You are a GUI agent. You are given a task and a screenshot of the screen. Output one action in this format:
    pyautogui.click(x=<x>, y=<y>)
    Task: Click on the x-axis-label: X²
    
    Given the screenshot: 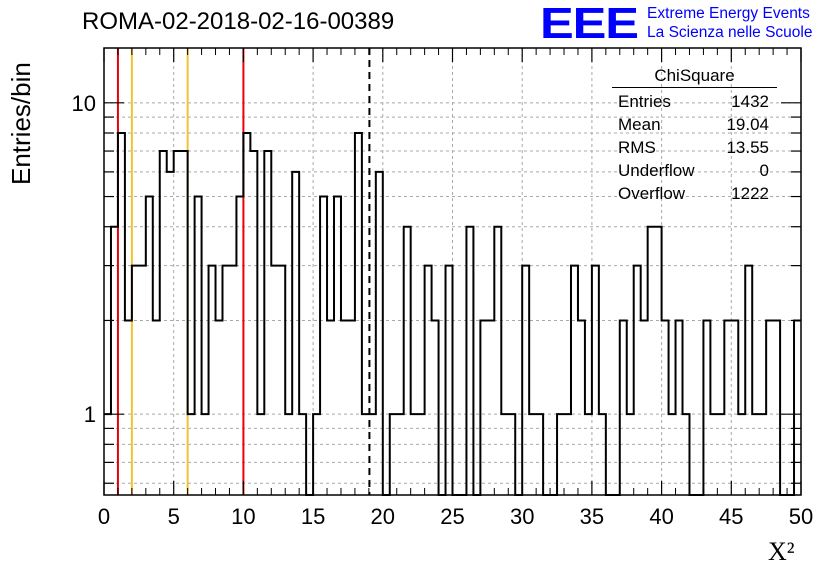 What is the action you would take?
    pyautogui.click(x=781, y=551)
    